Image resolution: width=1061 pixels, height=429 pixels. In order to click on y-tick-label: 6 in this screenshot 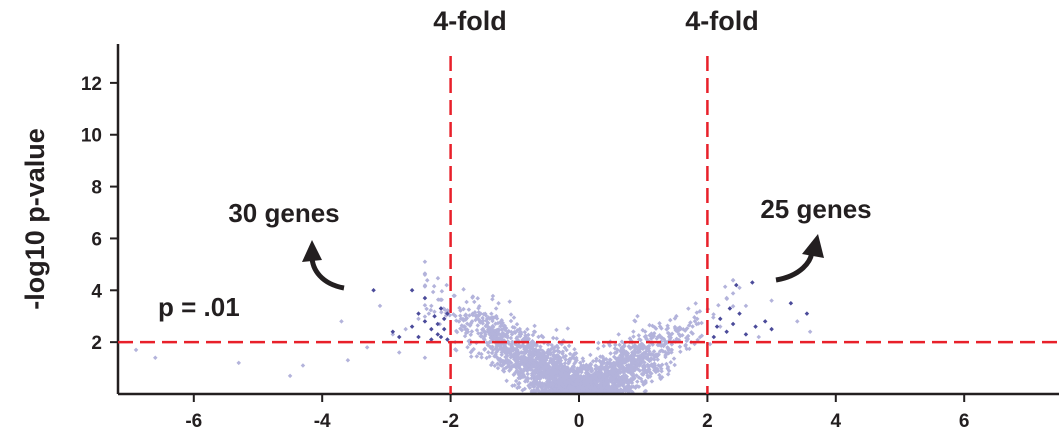, I will do `click(96, 239)`.